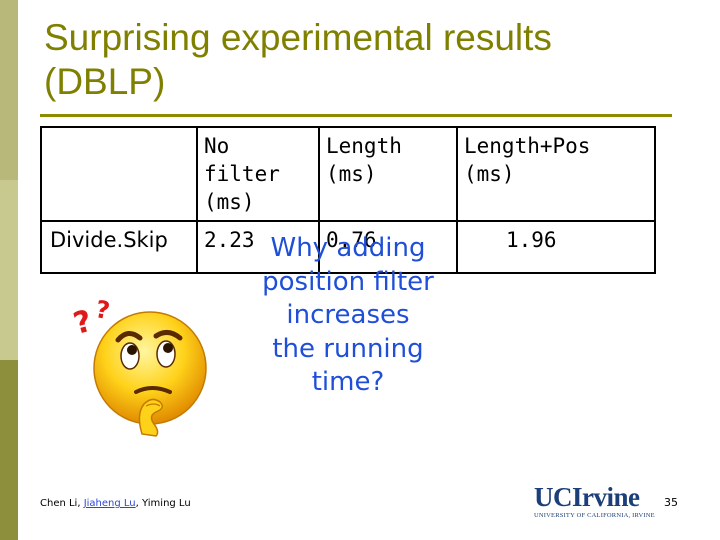  What do you see at coordinates (556, 247) in the screenshot?
I see `cell-length-pos: 1.96` at bounding box center [556, 247].